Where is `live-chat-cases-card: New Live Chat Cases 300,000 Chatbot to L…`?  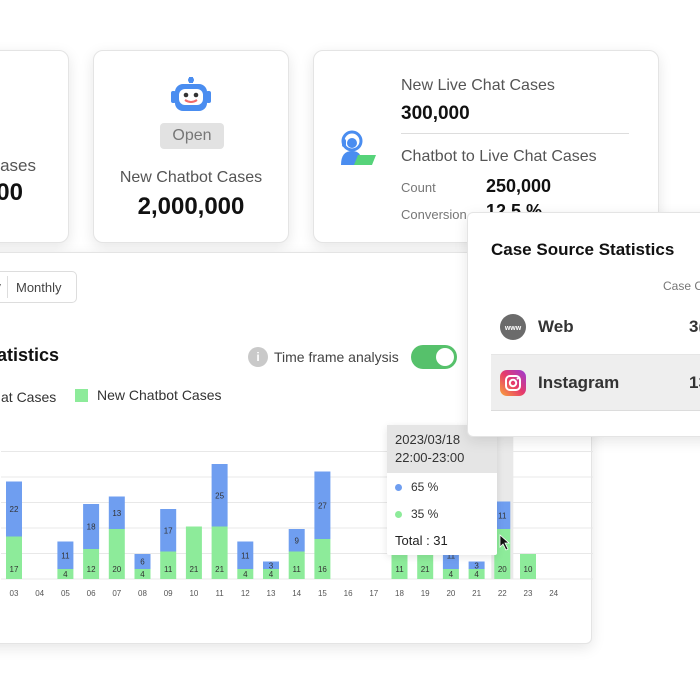
live-chat-cases-card: New Live Chat Cases 300,000 Chatbot to L… is located at coordinates (486, 146).